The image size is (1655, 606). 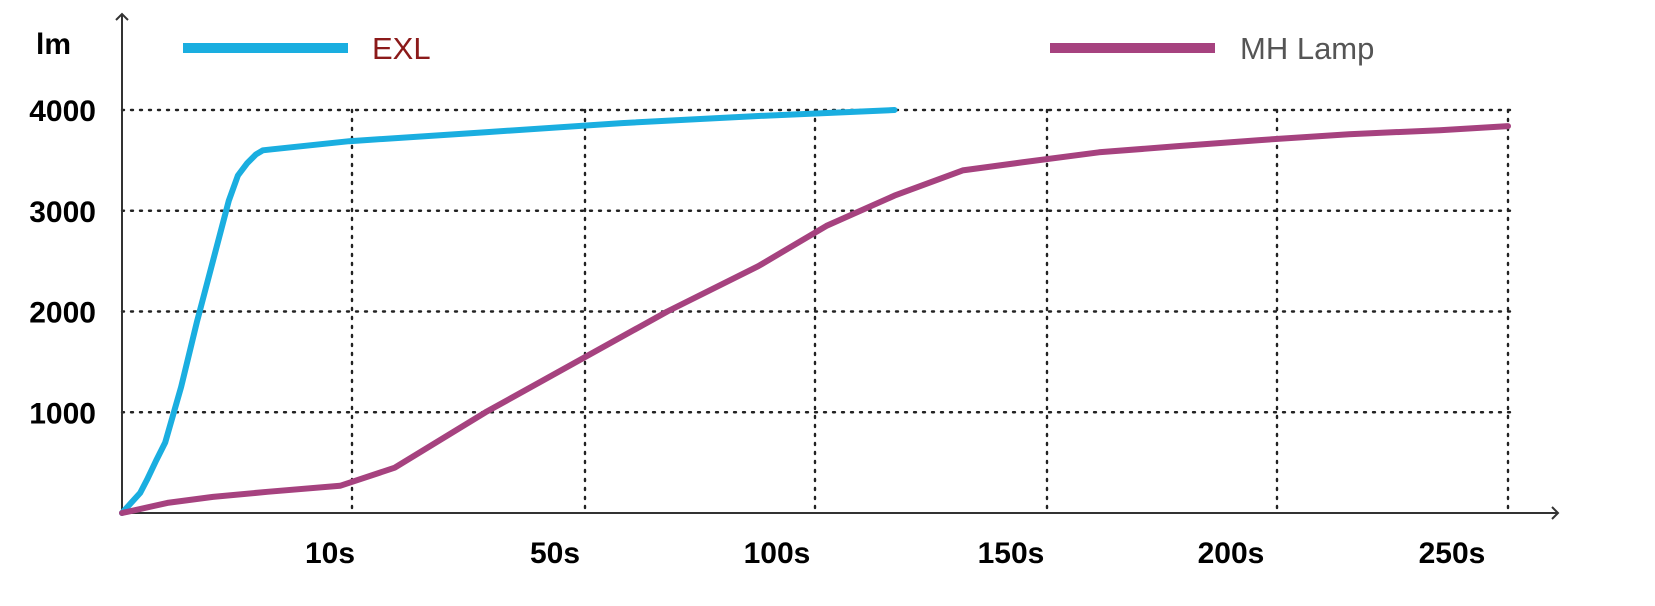 I want to click on legend-label-exl: EXL, so click(x=401, y=48).